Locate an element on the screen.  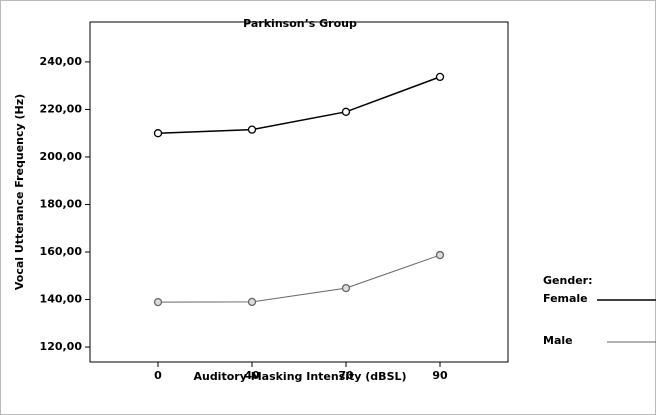
x-tick-label: 90 is located at coordinates (440, 375).